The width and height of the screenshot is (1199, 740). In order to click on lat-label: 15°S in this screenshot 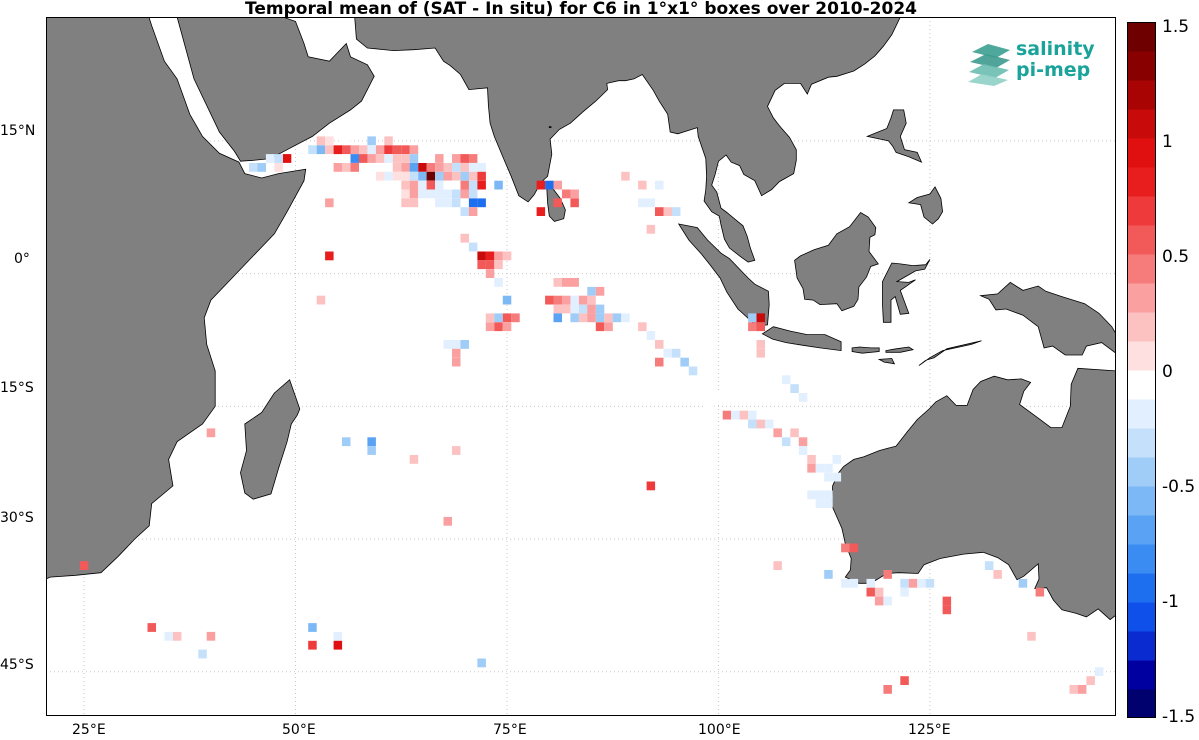, I will do `click(17, 388)`.